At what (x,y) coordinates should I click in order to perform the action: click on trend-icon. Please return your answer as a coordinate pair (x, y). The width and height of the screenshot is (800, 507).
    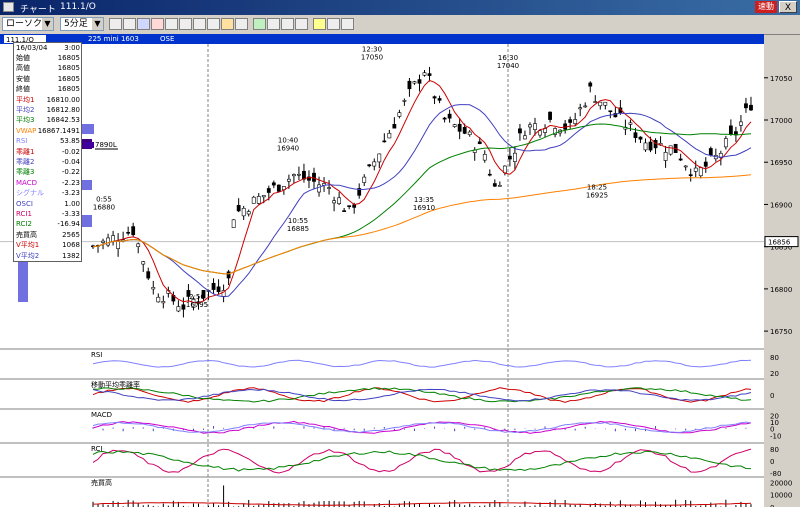
    Looking at the image, I should click on (199, 24).